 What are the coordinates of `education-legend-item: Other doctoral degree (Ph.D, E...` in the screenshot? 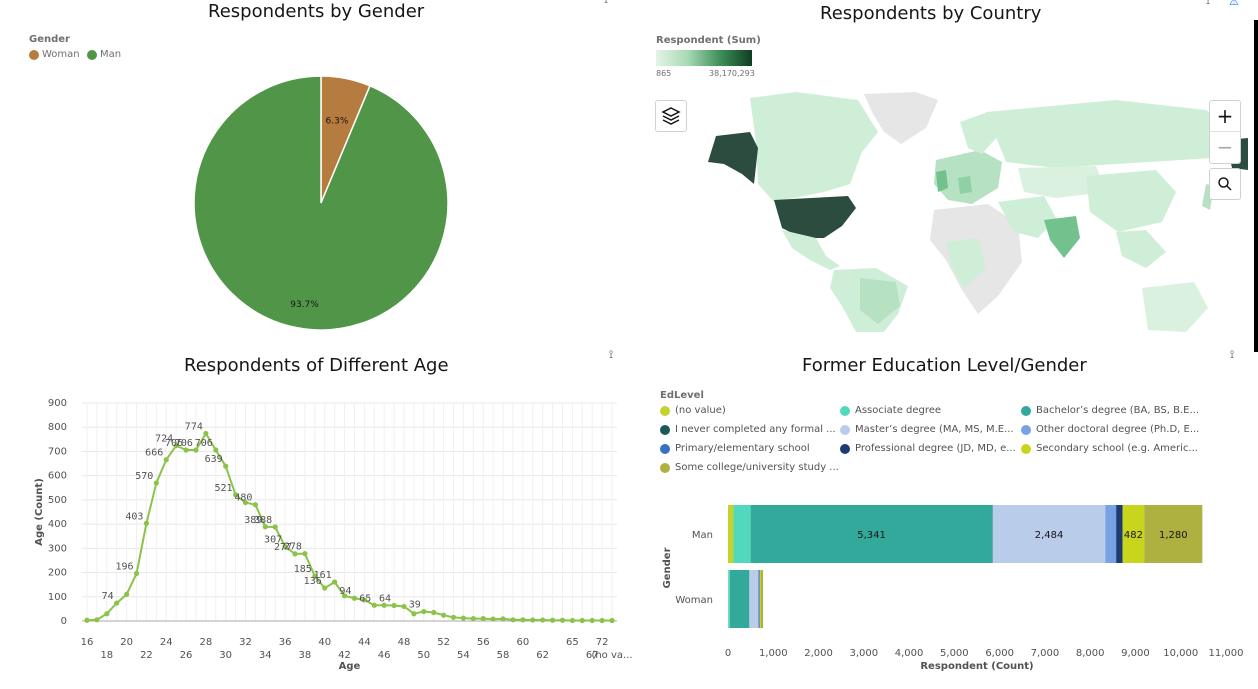 It's located at (1110, 429).